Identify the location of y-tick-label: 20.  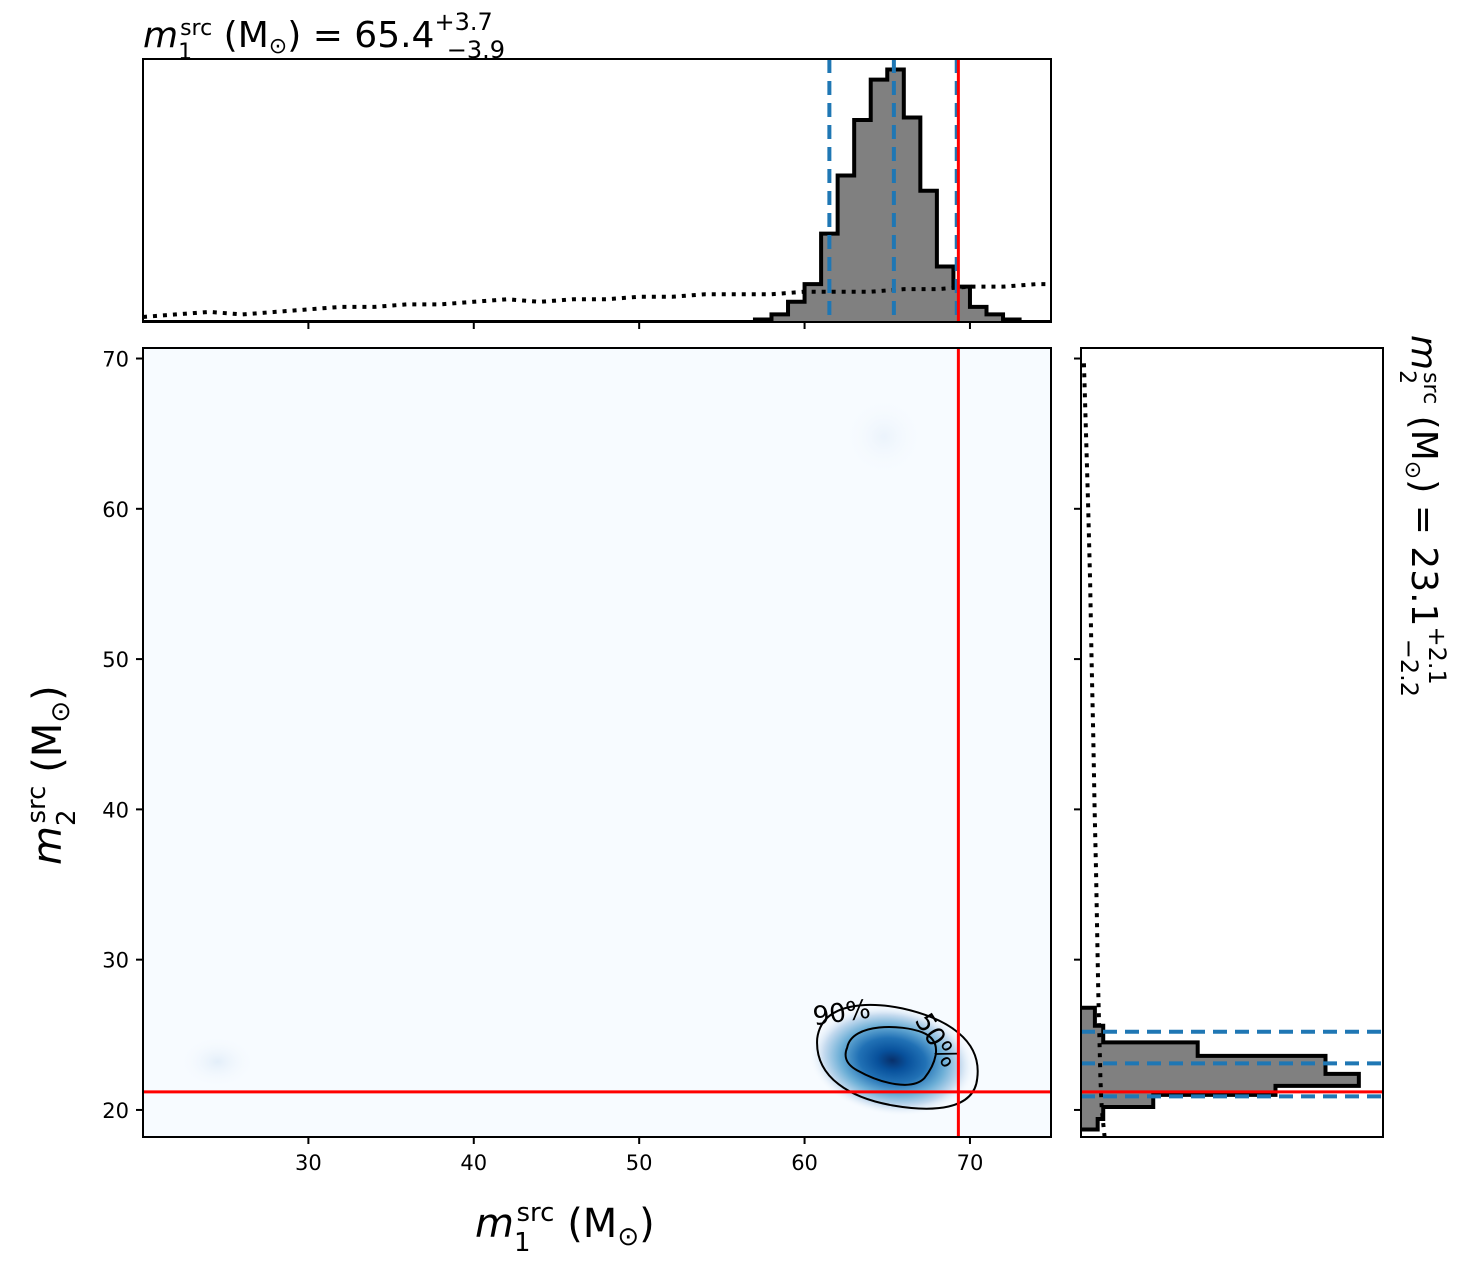
(115, 1111).